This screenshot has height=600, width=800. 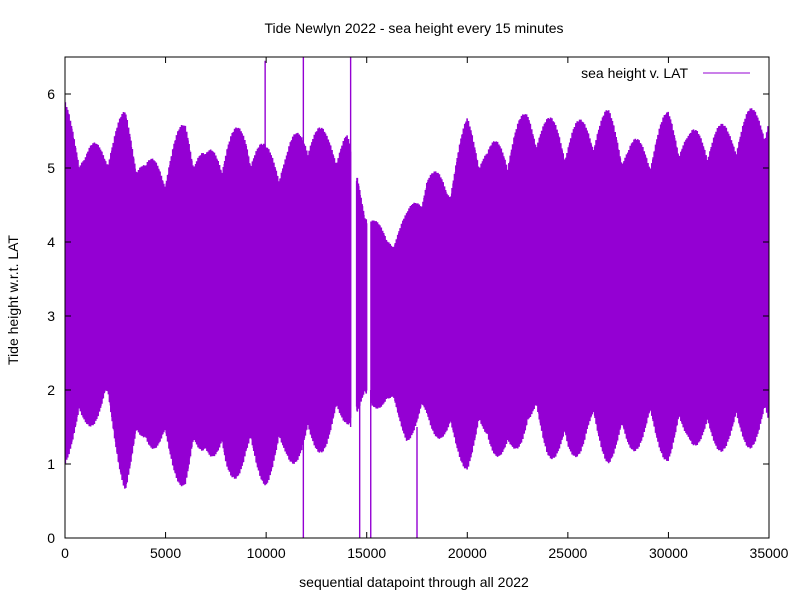 I want to click on legend: sea height v. LAT, so click(x=665, y=73).